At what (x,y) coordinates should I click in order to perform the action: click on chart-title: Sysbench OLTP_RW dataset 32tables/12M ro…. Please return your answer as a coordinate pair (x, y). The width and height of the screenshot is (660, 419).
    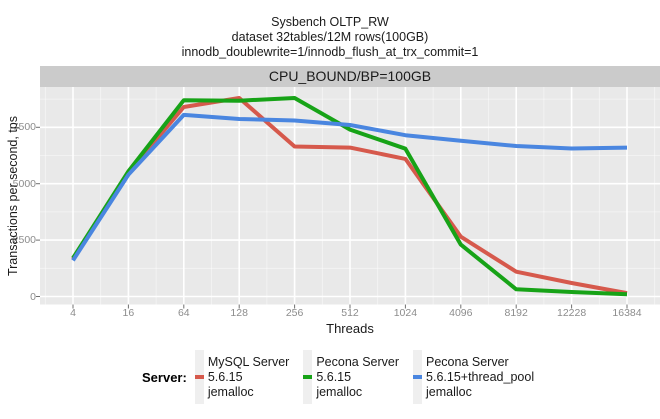
    Looking at the image, I should click on (330, 37).